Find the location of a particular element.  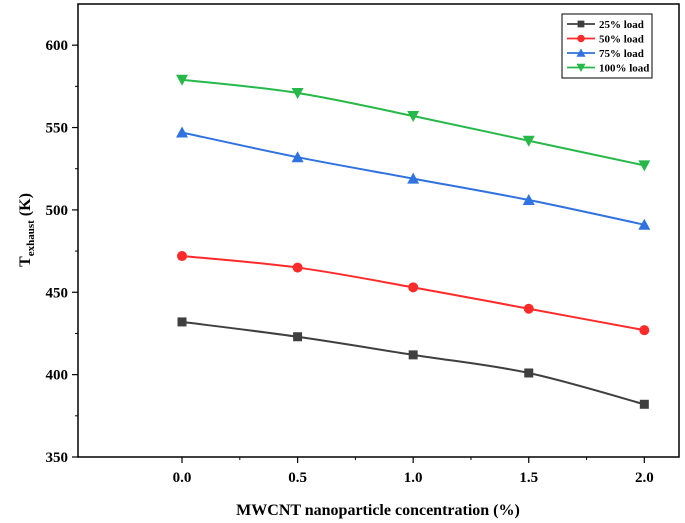

x-axis-title: MWCNT nanoparticle concentration (%) is located at coordinates (378, 510).